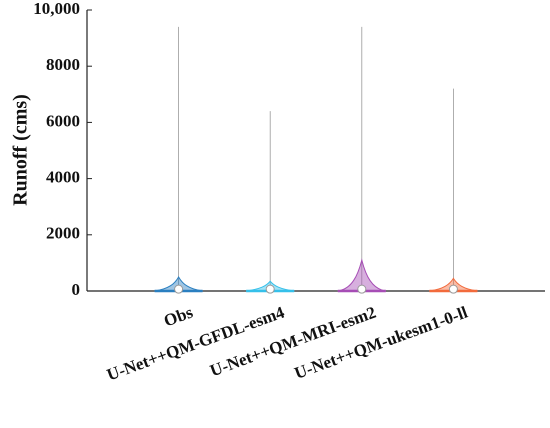 Image resolution: width=550 pixels, height=428 pixels. Describe the element at coordinates (381, 342) in the screenshot. I see `x-tick-label: U-Net++QM-ukesm1-0-ll` at that location.